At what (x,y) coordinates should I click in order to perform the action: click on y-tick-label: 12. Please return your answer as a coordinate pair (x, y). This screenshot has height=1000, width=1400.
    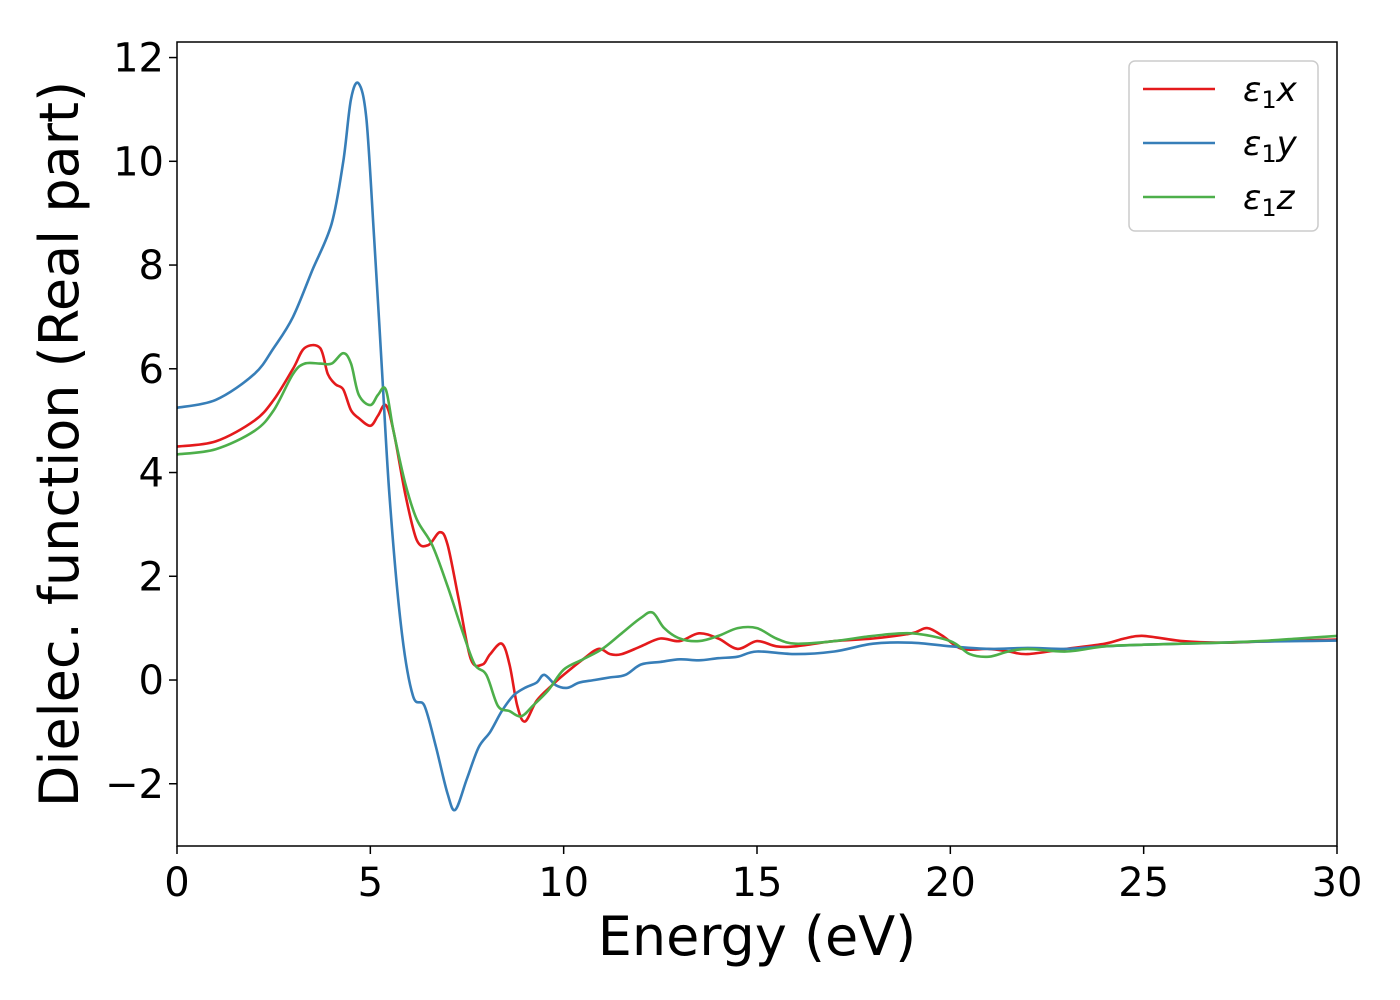
    Looking at the image, I should click on (138, 59).